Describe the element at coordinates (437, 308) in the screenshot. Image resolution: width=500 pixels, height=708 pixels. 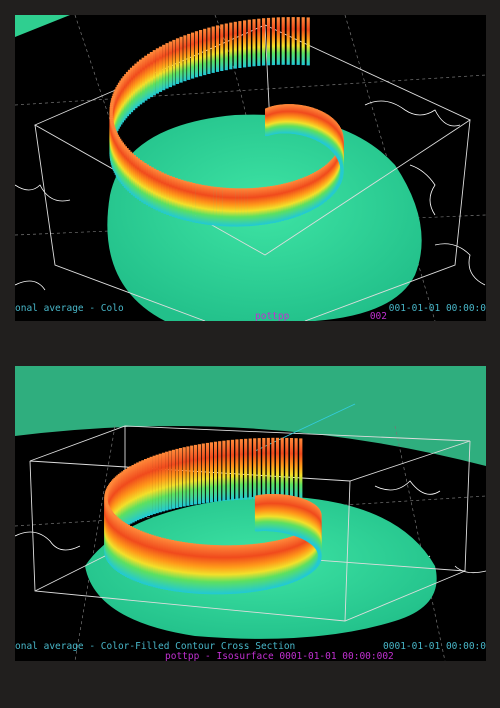
I see `caption: 001-01-01 00:00:0` at that location.